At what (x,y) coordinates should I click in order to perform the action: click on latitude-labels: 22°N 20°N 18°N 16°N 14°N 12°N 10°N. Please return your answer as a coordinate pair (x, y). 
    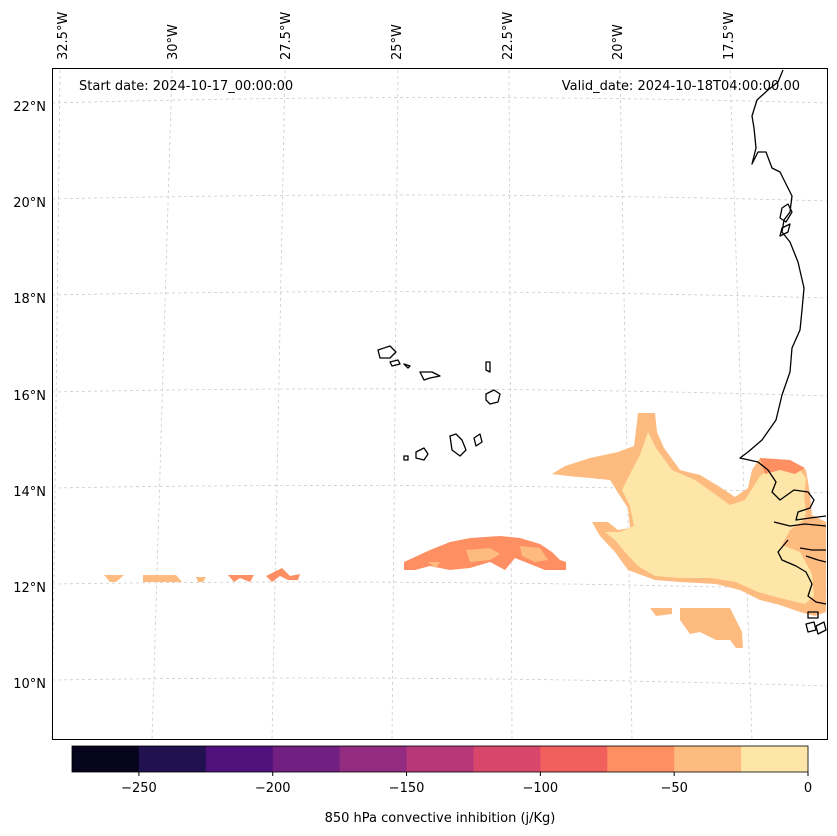
    Looking at the image, I should click on (29, 396).